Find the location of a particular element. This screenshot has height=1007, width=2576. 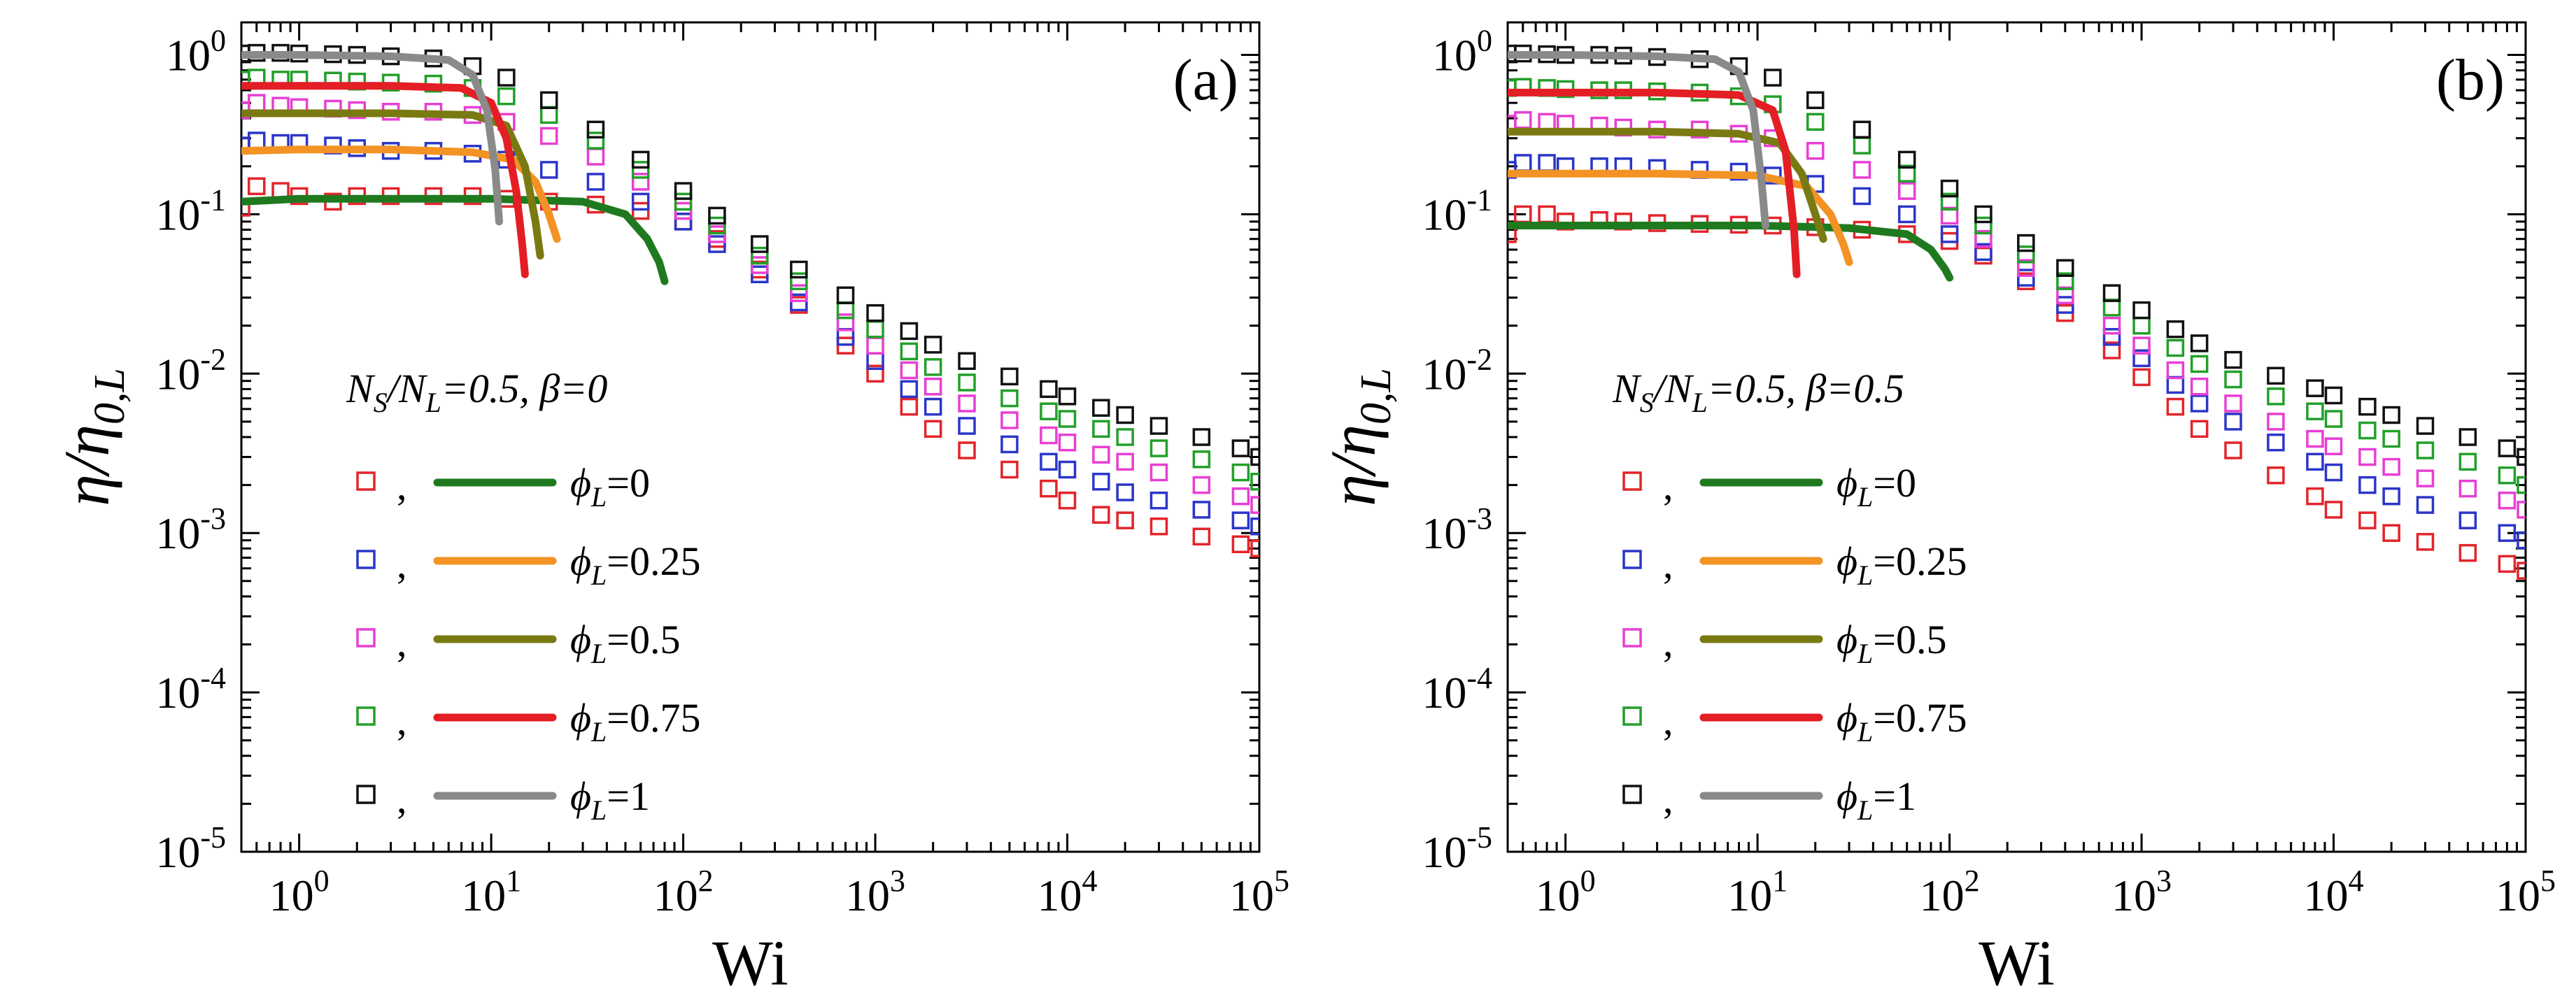

y-tick-label: 10⁻⁴ is located at coordinates (191, 689).